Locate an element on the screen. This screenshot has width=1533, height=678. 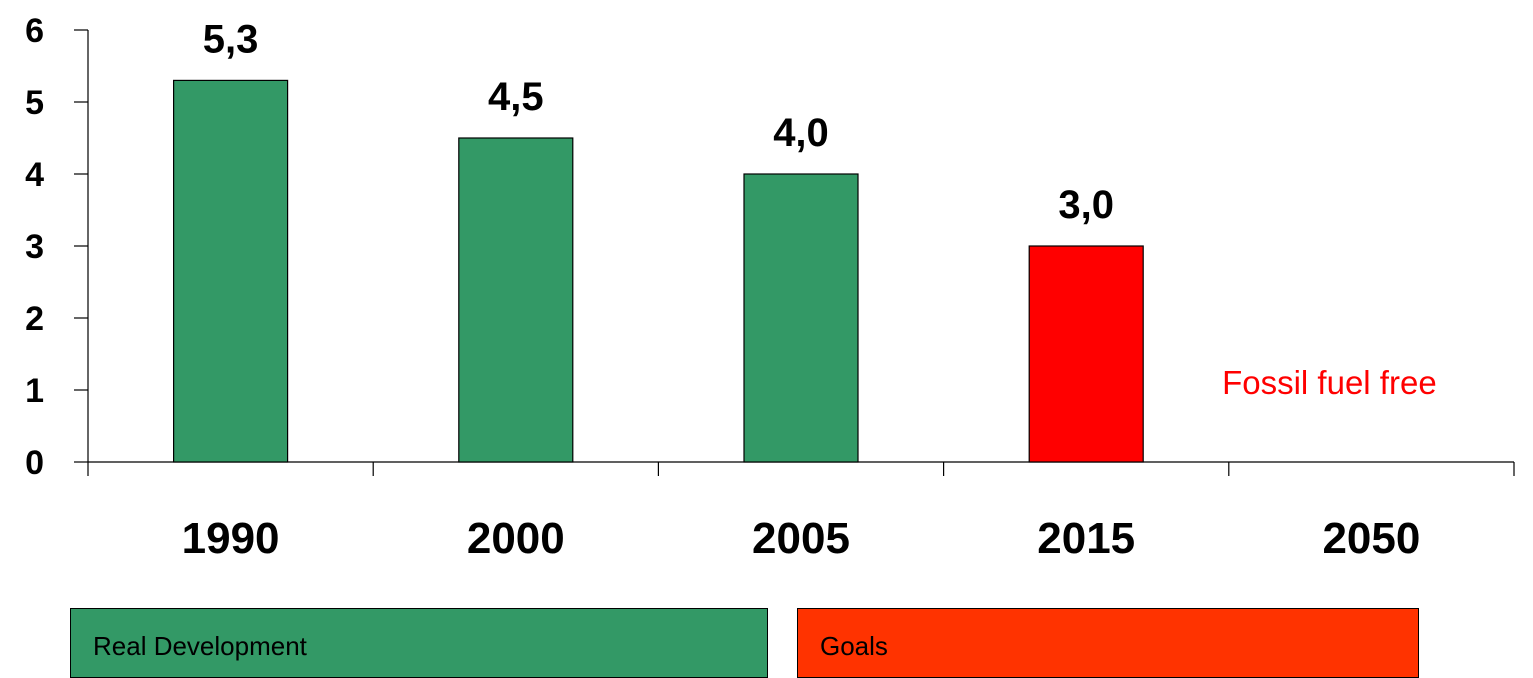
y-axis: 0 1 2 3 4 5 6 is located at coordinates (57, 247).